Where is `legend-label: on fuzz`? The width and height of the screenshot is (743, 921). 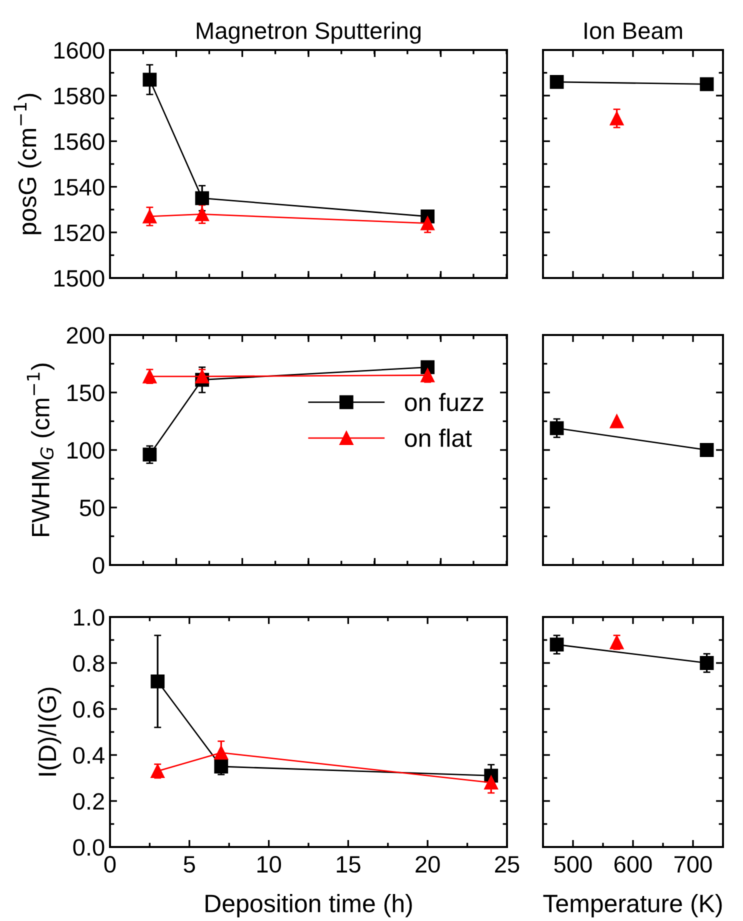 legend-label: on fuzz is located at coordinates (444, 402).